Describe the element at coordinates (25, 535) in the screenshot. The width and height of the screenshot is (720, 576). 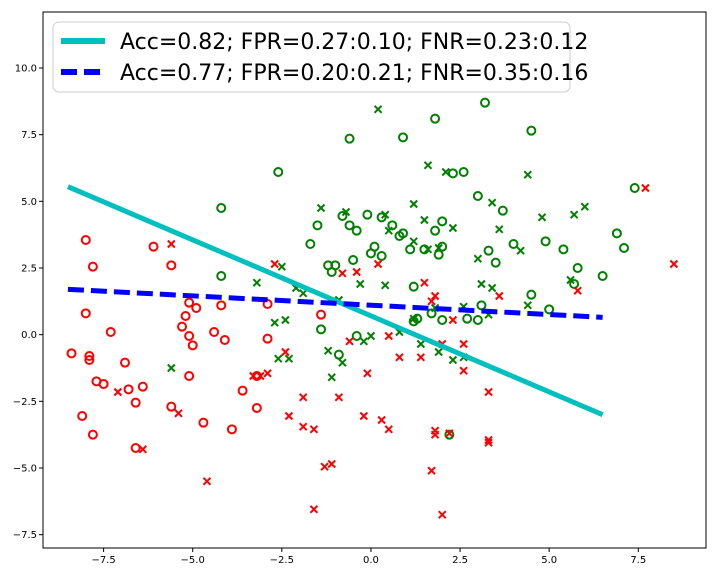
I see `y-tick-label: −7.5` at that location.